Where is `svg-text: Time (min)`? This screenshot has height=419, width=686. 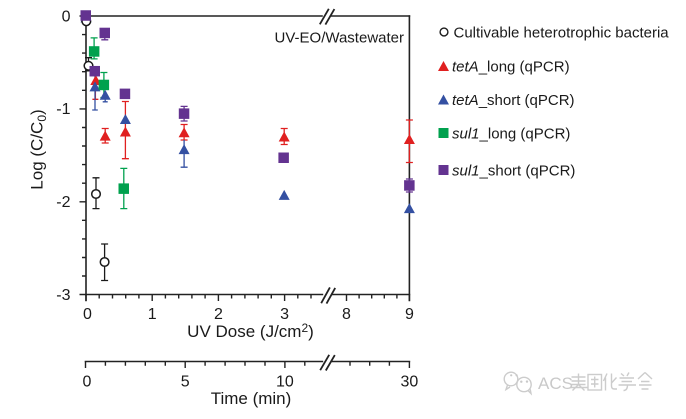
svg-text: Time (min) is located at coordinates (251, 398).